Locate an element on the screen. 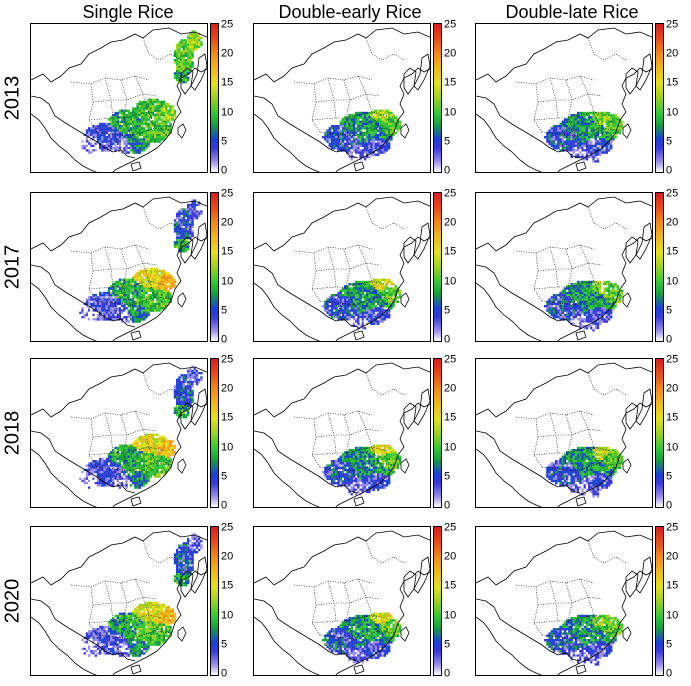 The width and height of the screenshot is (691, 686). row-label-year: 2017 is located at coordinates (13, 267).